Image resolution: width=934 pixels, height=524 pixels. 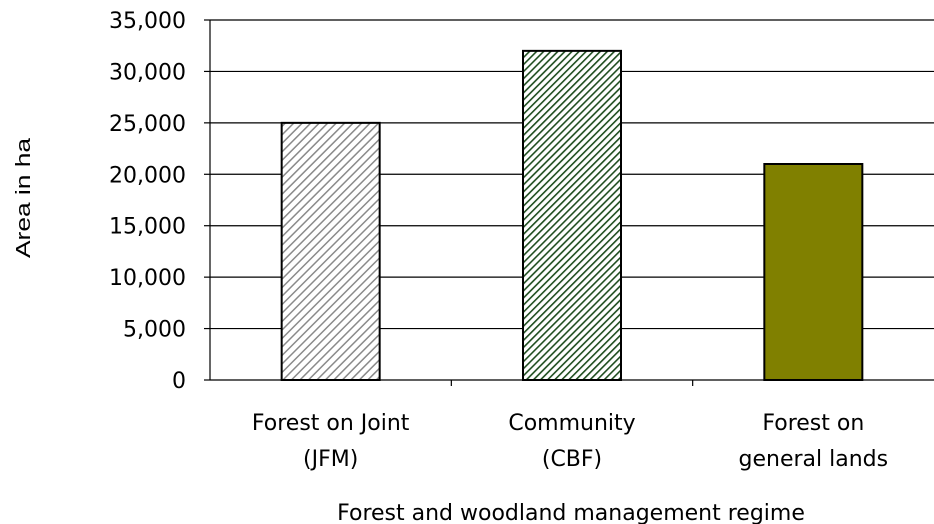 What do you see at coordinates (147, 278) in the screenshot?
I see `y-tick-label: 10,000` at bounding box center [147, 278].